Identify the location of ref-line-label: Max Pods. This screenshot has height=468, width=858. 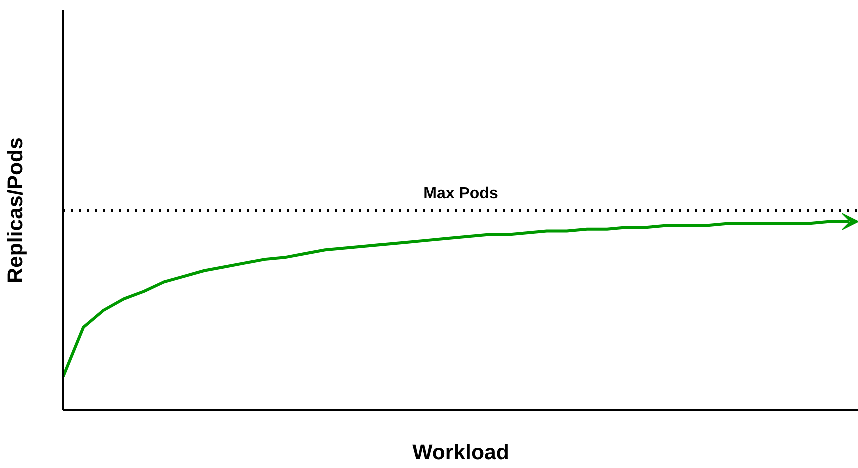
(461, 194).